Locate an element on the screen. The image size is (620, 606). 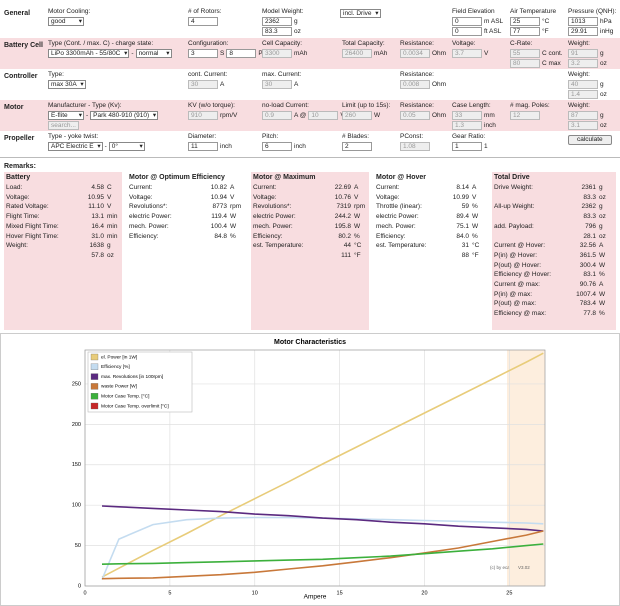
field-row: 29.91 inHg is located at coordinates (592, 31).